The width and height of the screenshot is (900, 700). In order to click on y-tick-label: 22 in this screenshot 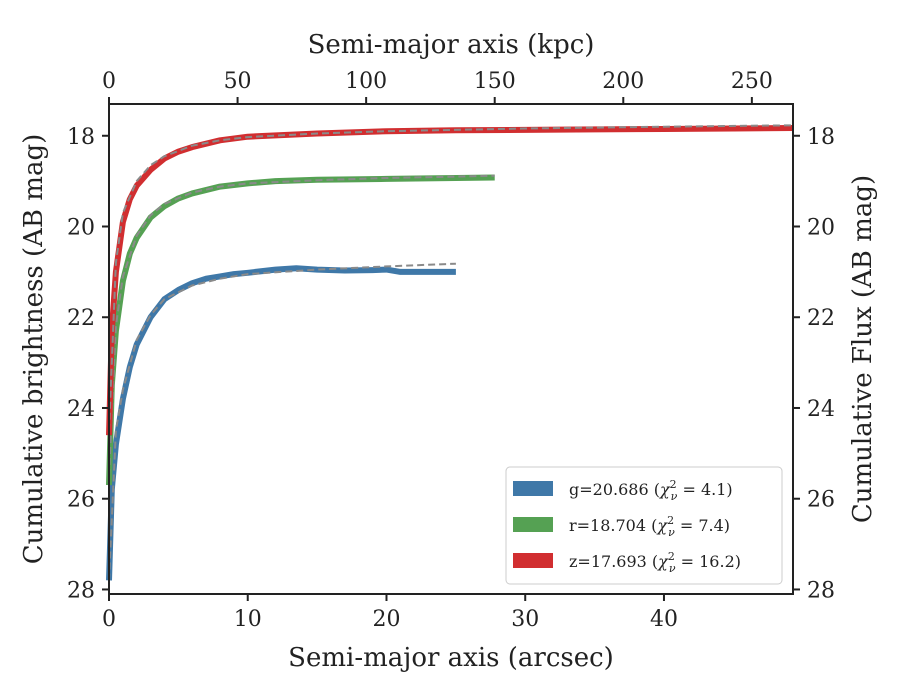, I will do `click(81, 318)`.